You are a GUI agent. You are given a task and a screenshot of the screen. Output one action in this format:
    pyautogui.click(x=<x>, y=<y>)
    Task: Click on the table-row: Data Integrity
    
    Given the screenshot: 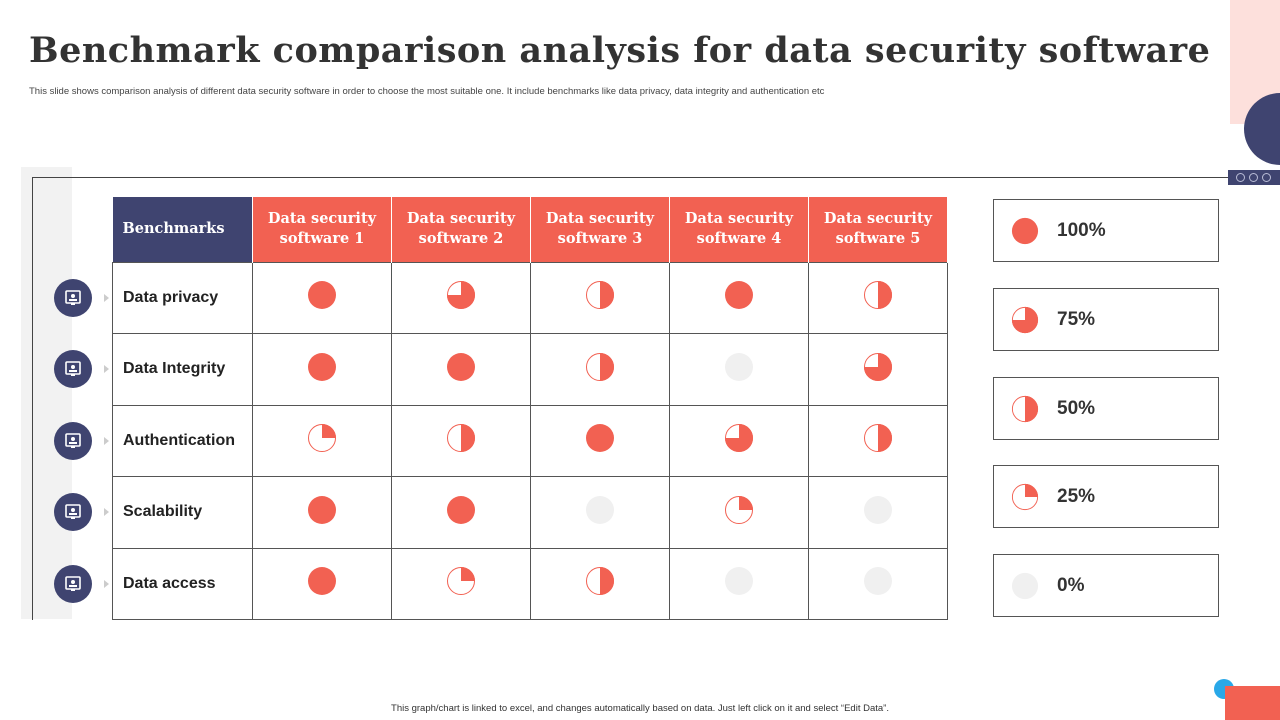 What is the action you would take?
    pyautogui.click(x=530, y=369)
    